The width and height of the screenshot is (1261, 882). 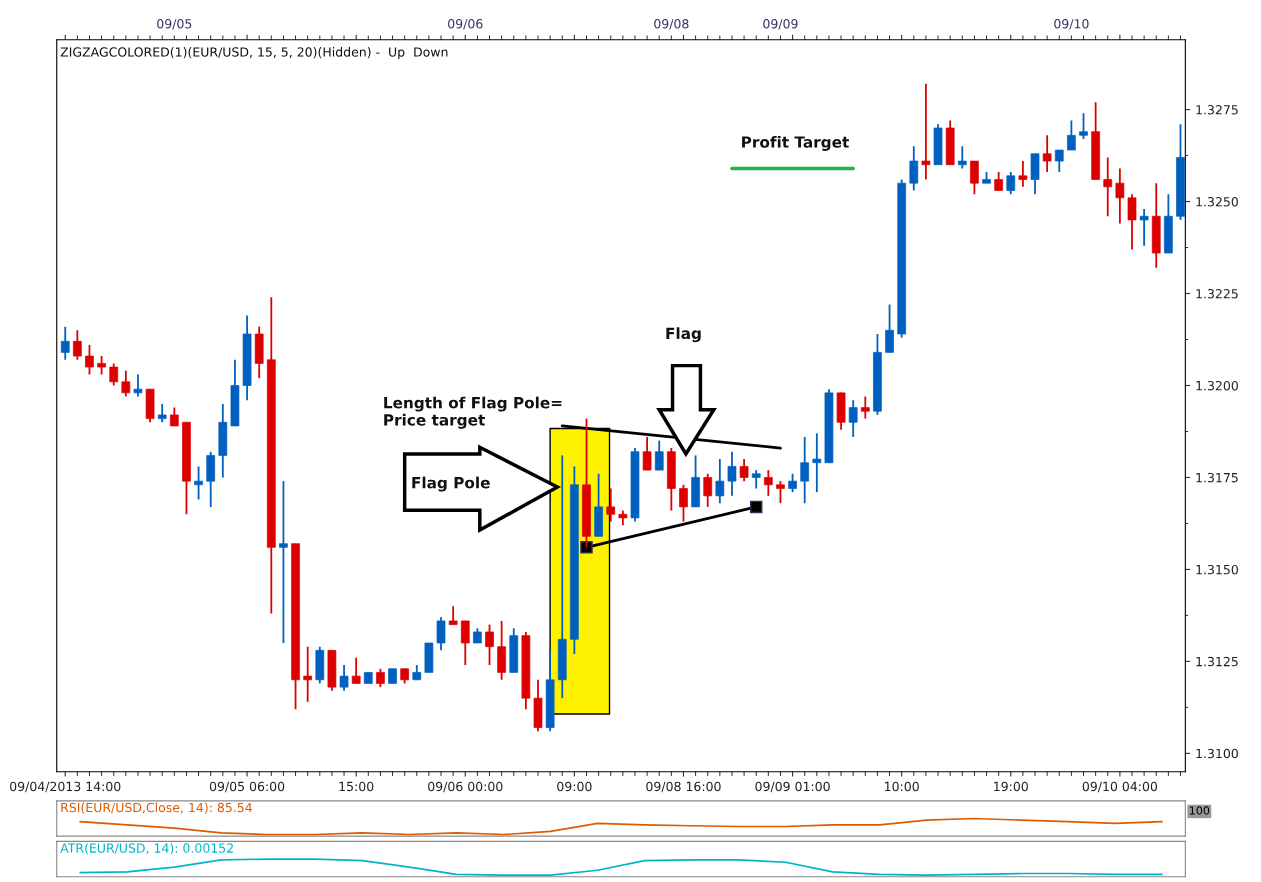 I want to click on chart-title: ATR(EUR/USD, 14): 0.00152, so click(x=146, y=849).